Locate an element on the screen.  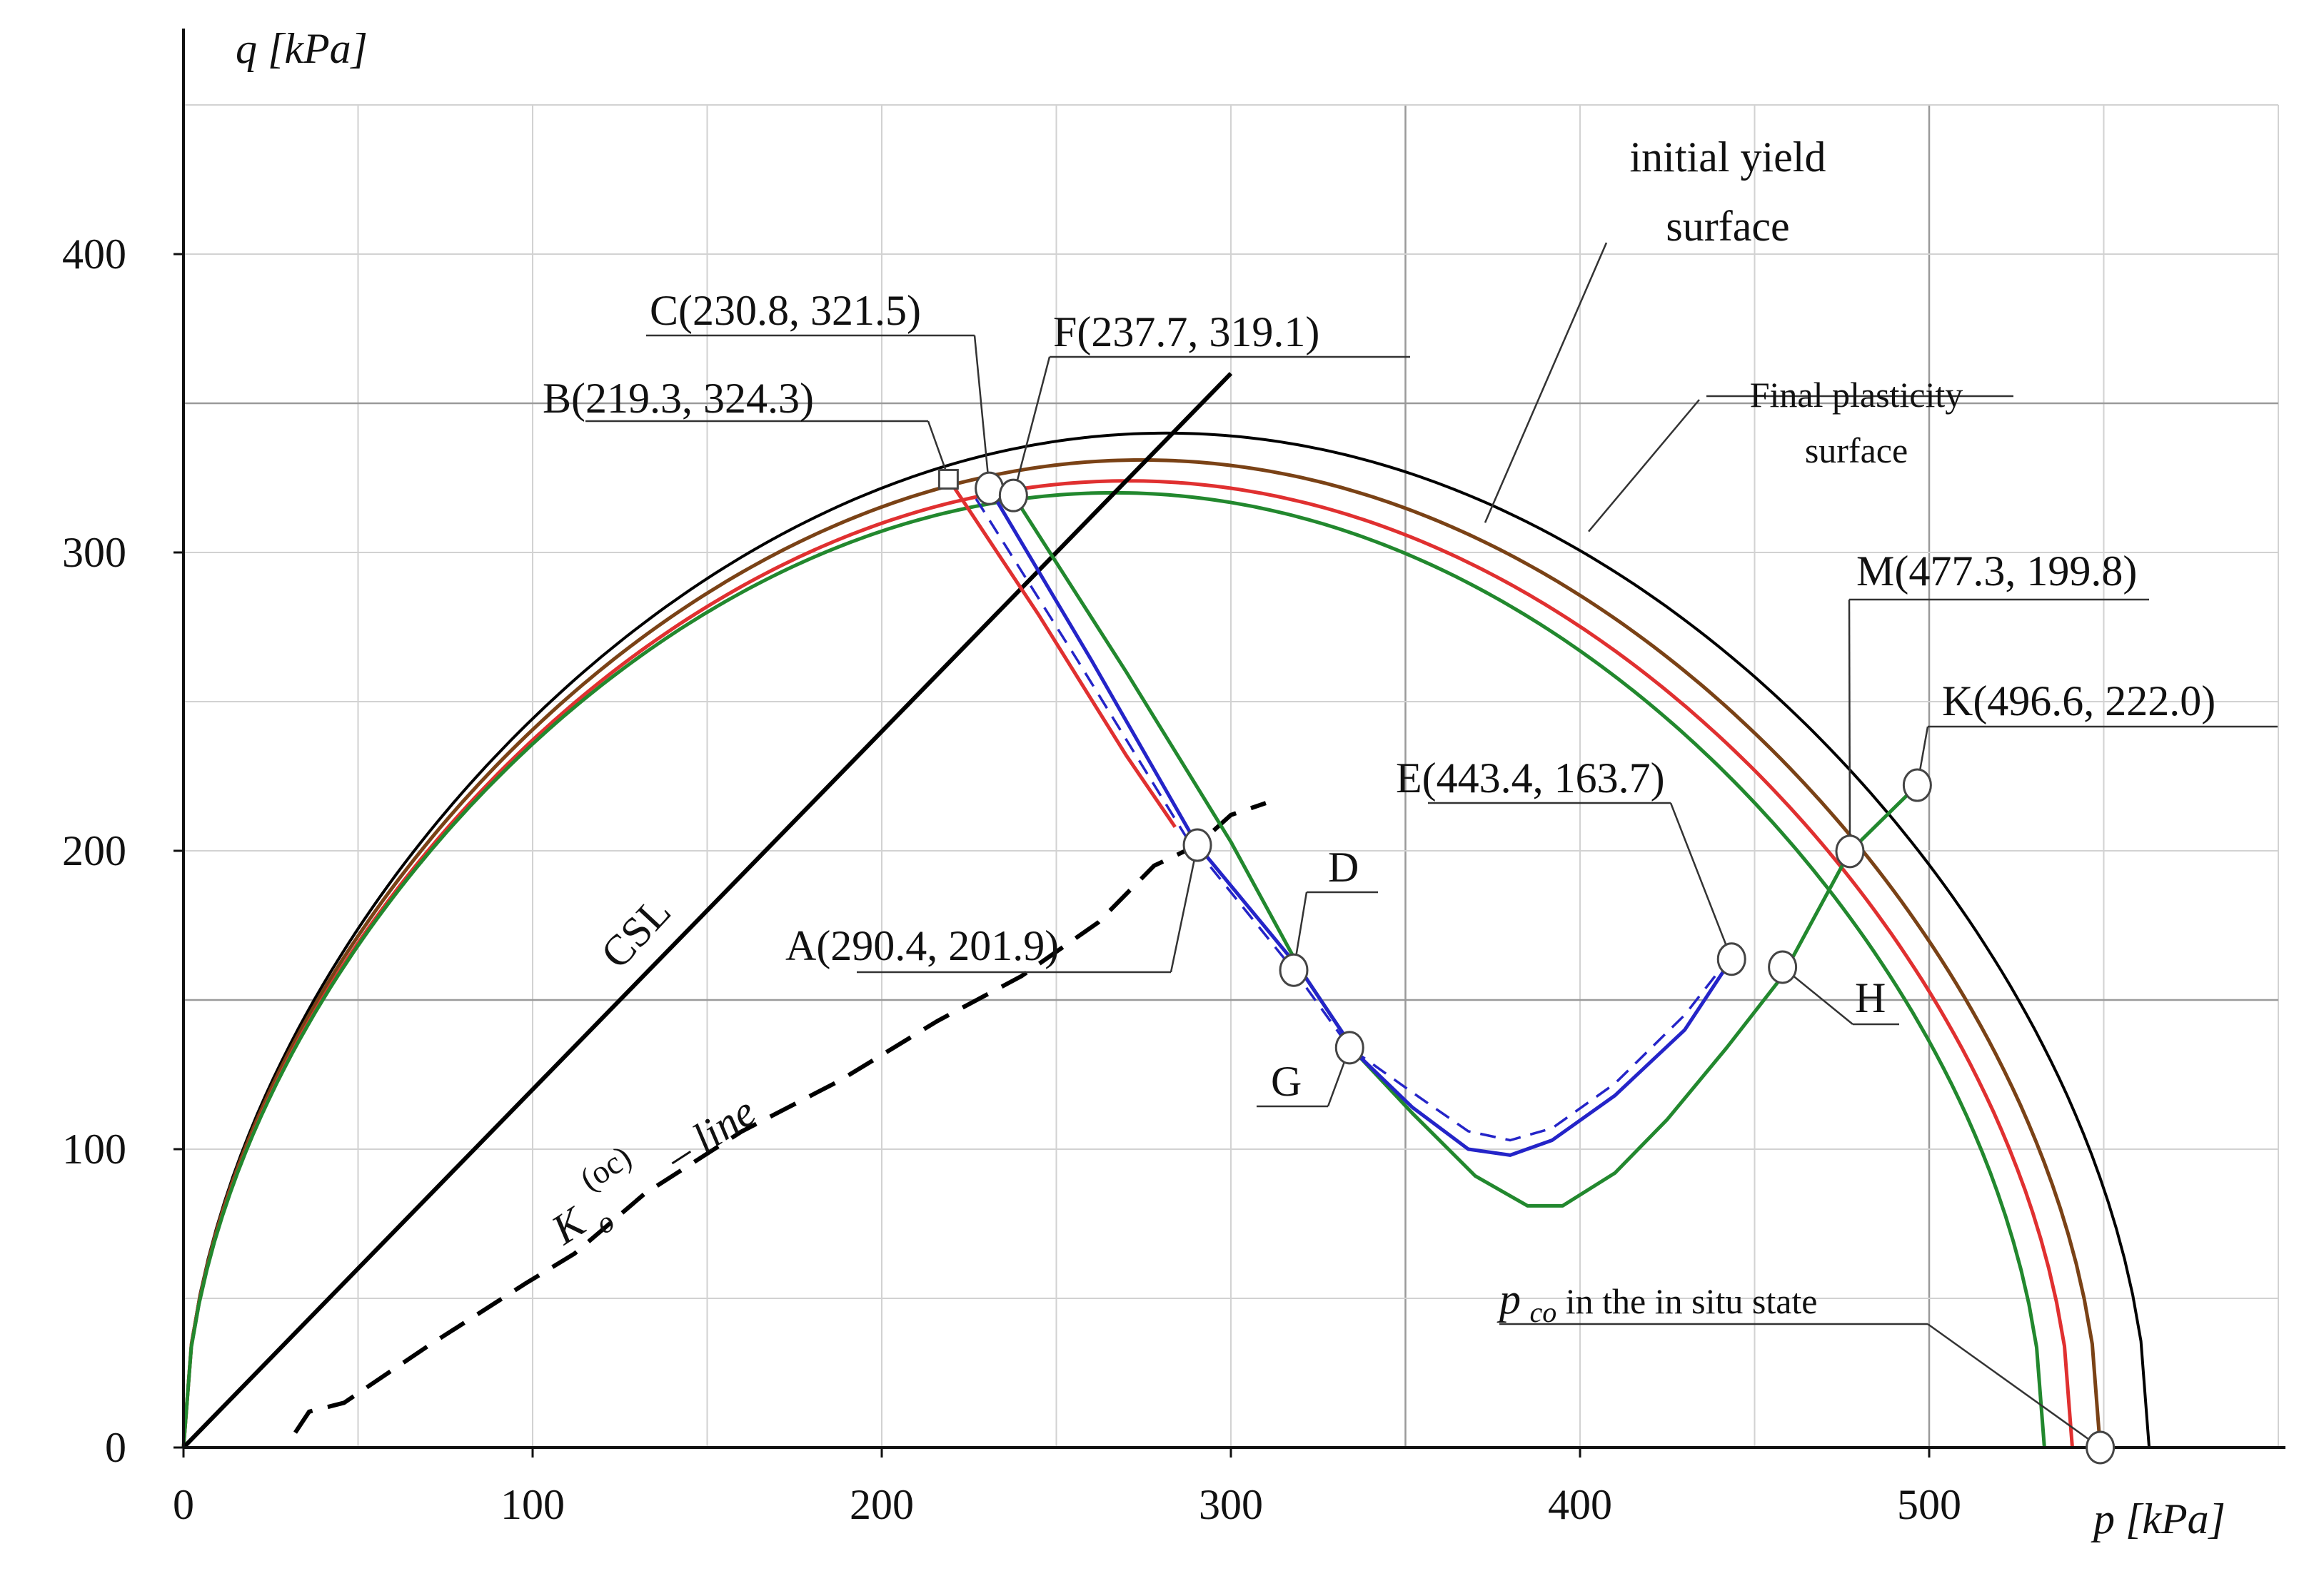
point-label-f: F(237.7, 319.1) is located at coordinates (1186, 331).